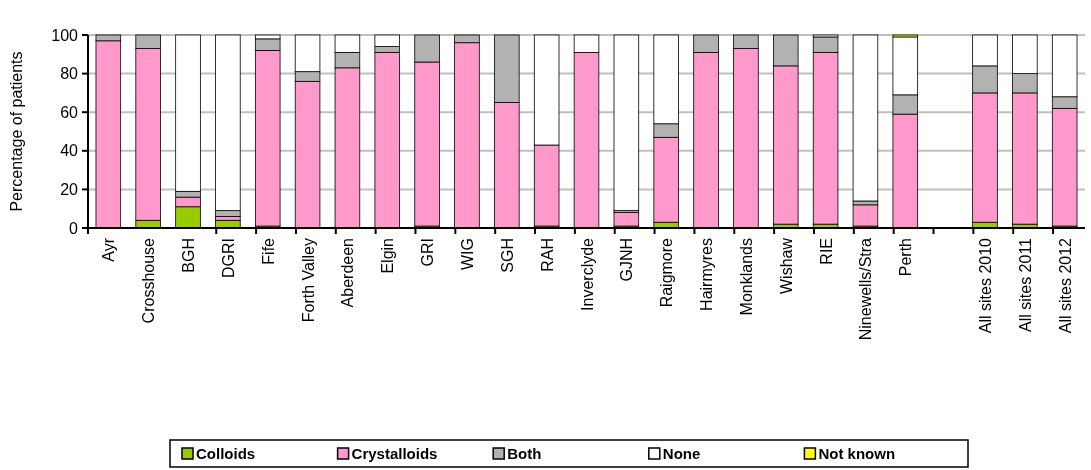 Image resolution: width=1091 pixels, height=470 pixels. Describe the element at coordinates (857, 453) in the screenshot. I see `legend-label: Not known` at that location.